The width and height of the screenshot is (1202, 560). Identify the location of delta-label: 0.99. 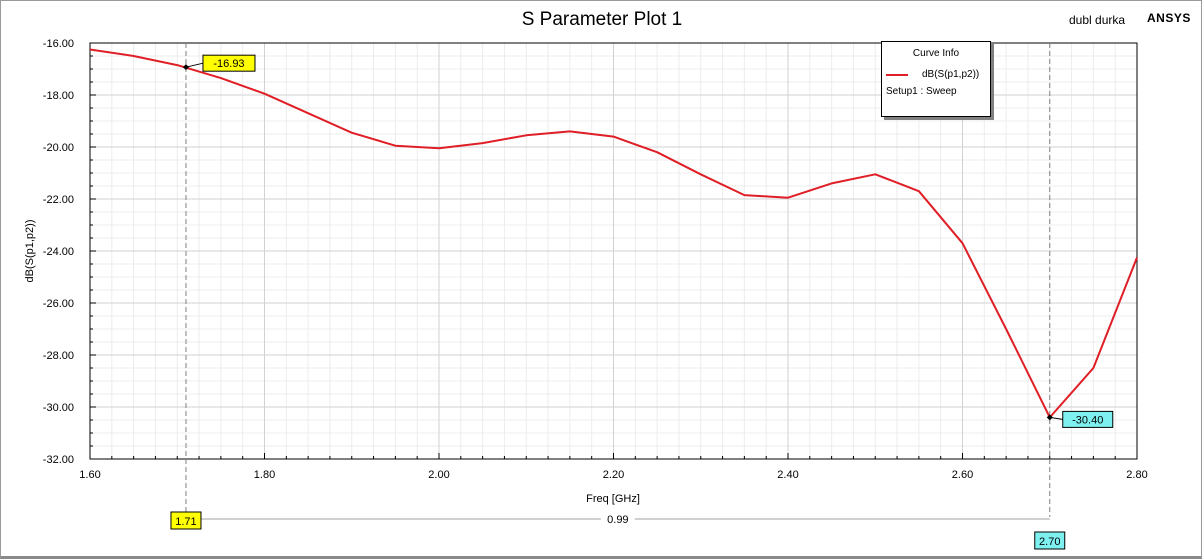
(617, 520).